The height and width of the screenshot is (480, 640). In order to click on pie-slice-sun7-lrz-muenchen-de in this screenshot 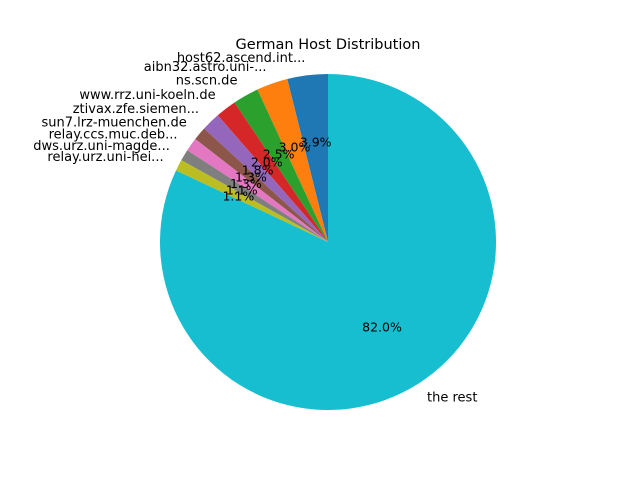, I will do `click(261, 185)`.